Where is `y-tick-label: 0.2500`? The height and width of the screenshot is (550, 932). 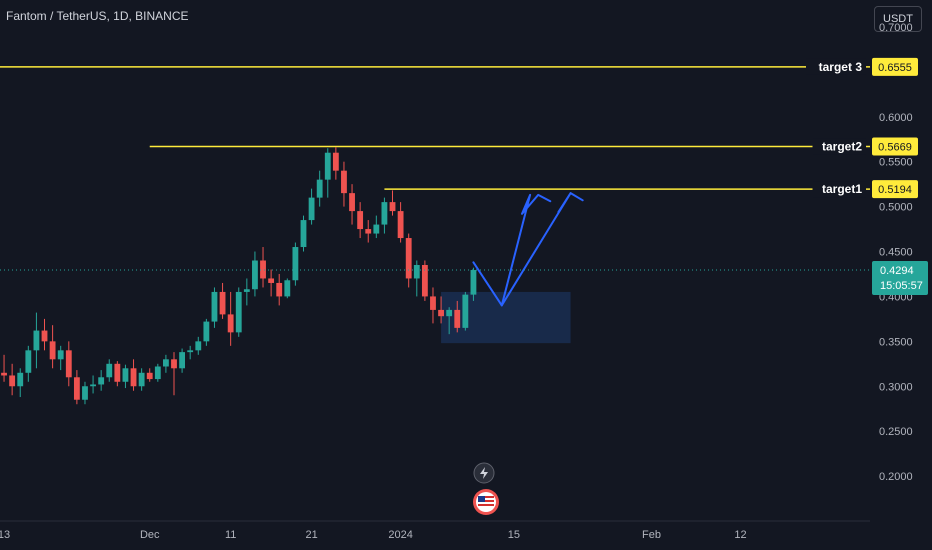 y-tick-label: 0.2500 is located at coordinates (896, 432).